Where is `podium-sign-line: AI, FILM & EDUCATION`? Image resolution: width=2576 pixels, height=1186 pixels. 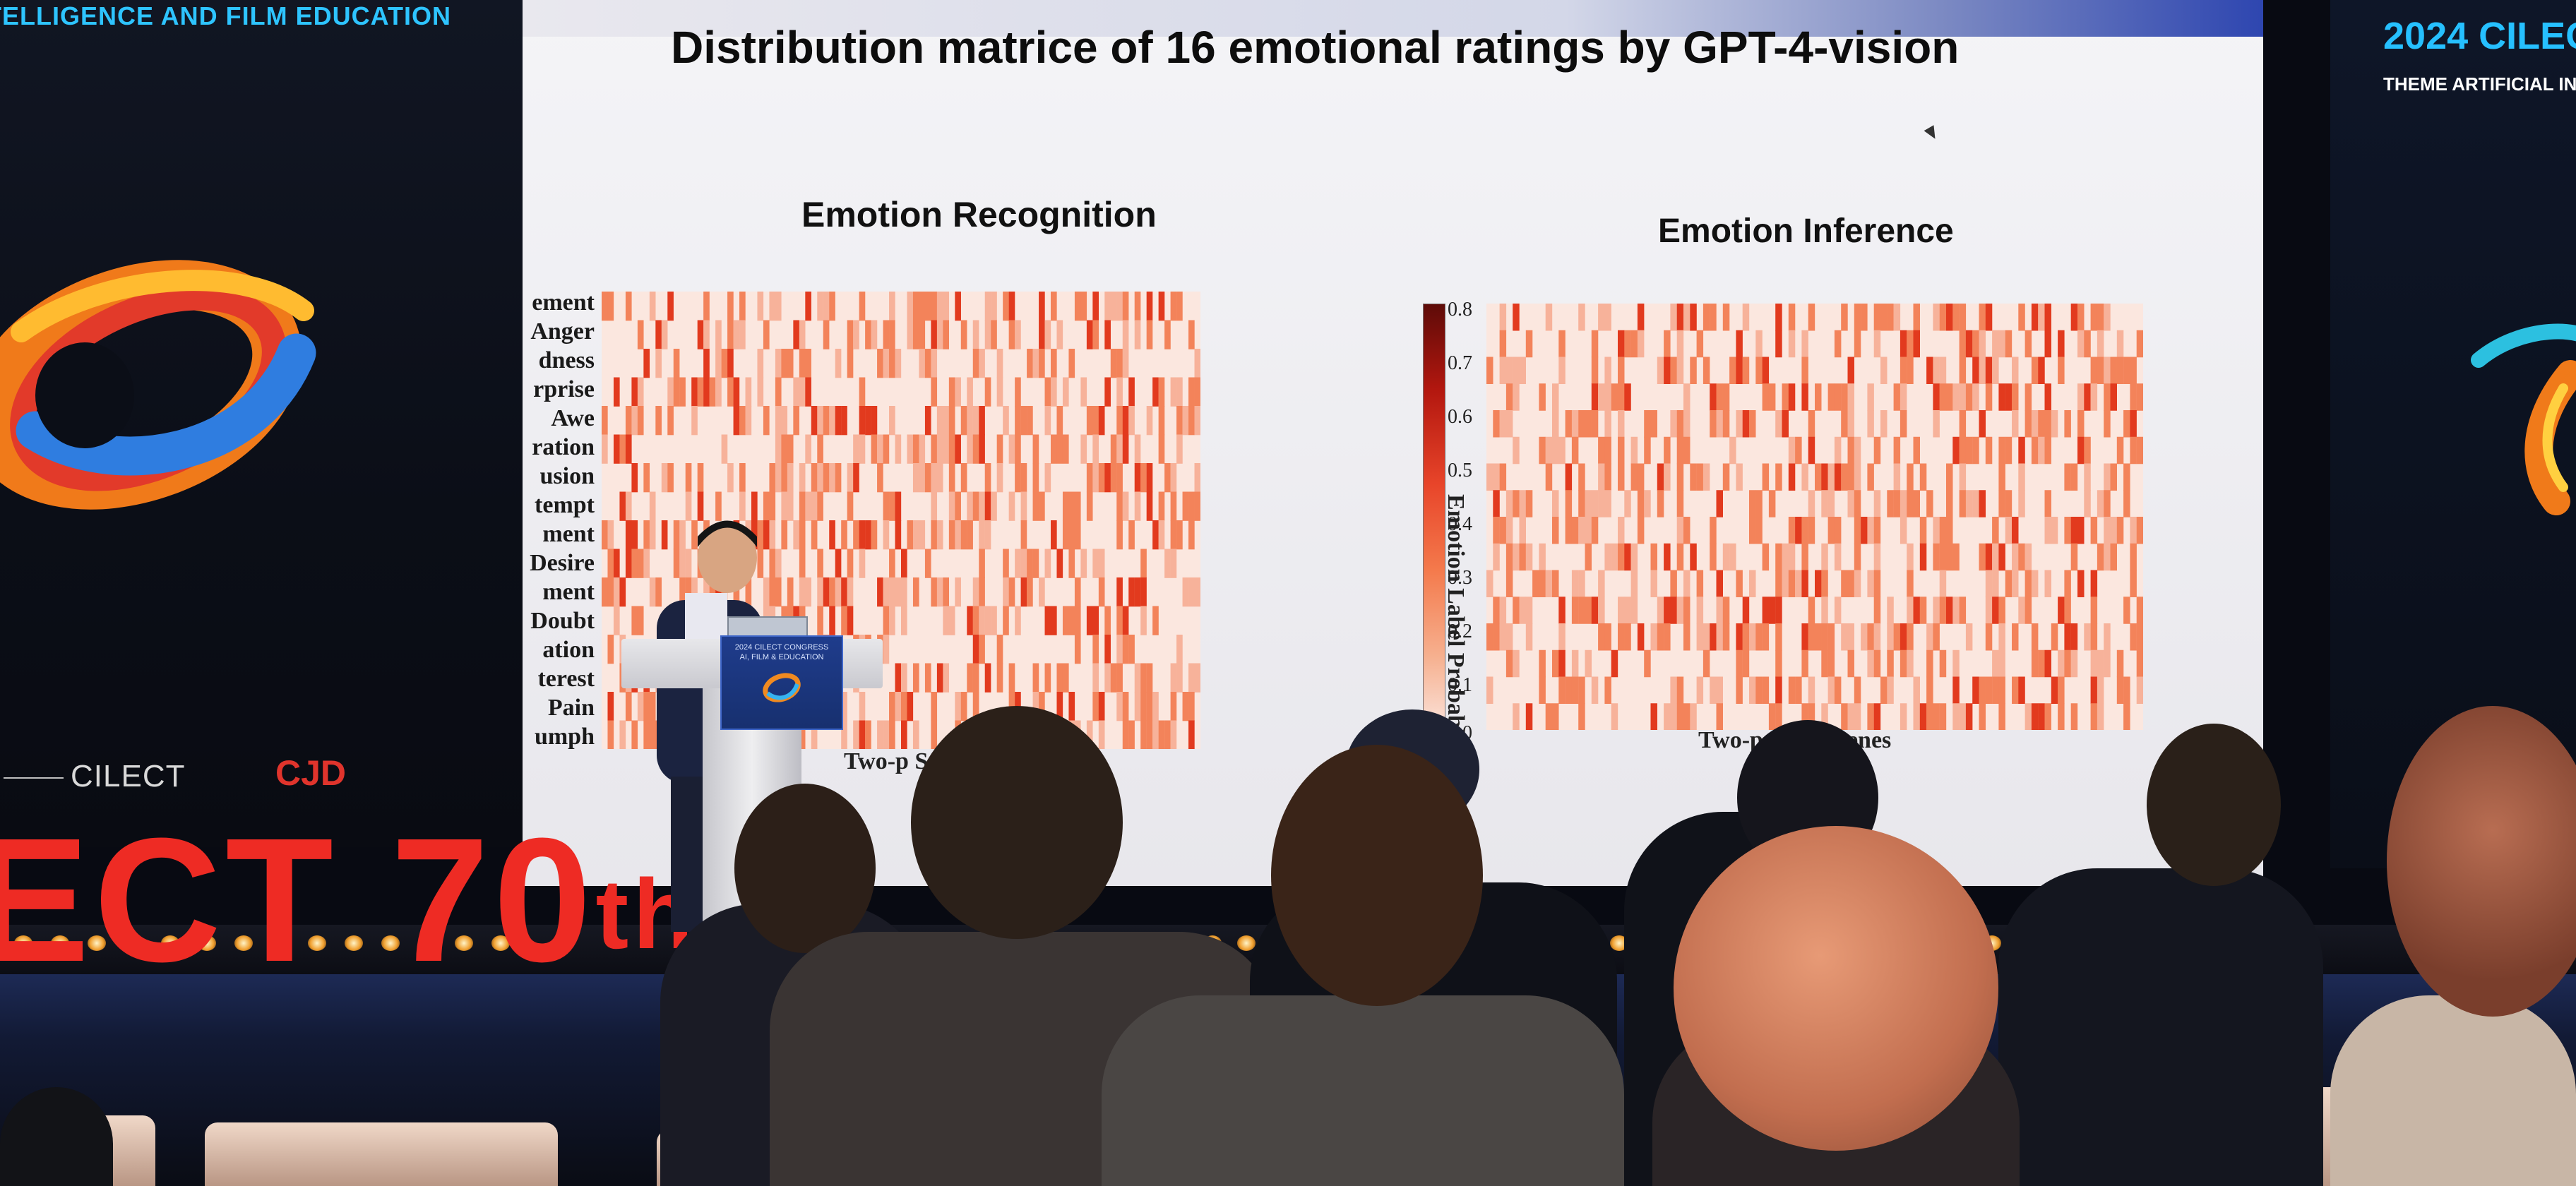
podium-sign-line: AI, FILM & EDUCATION is located at coordinates (781, 657).